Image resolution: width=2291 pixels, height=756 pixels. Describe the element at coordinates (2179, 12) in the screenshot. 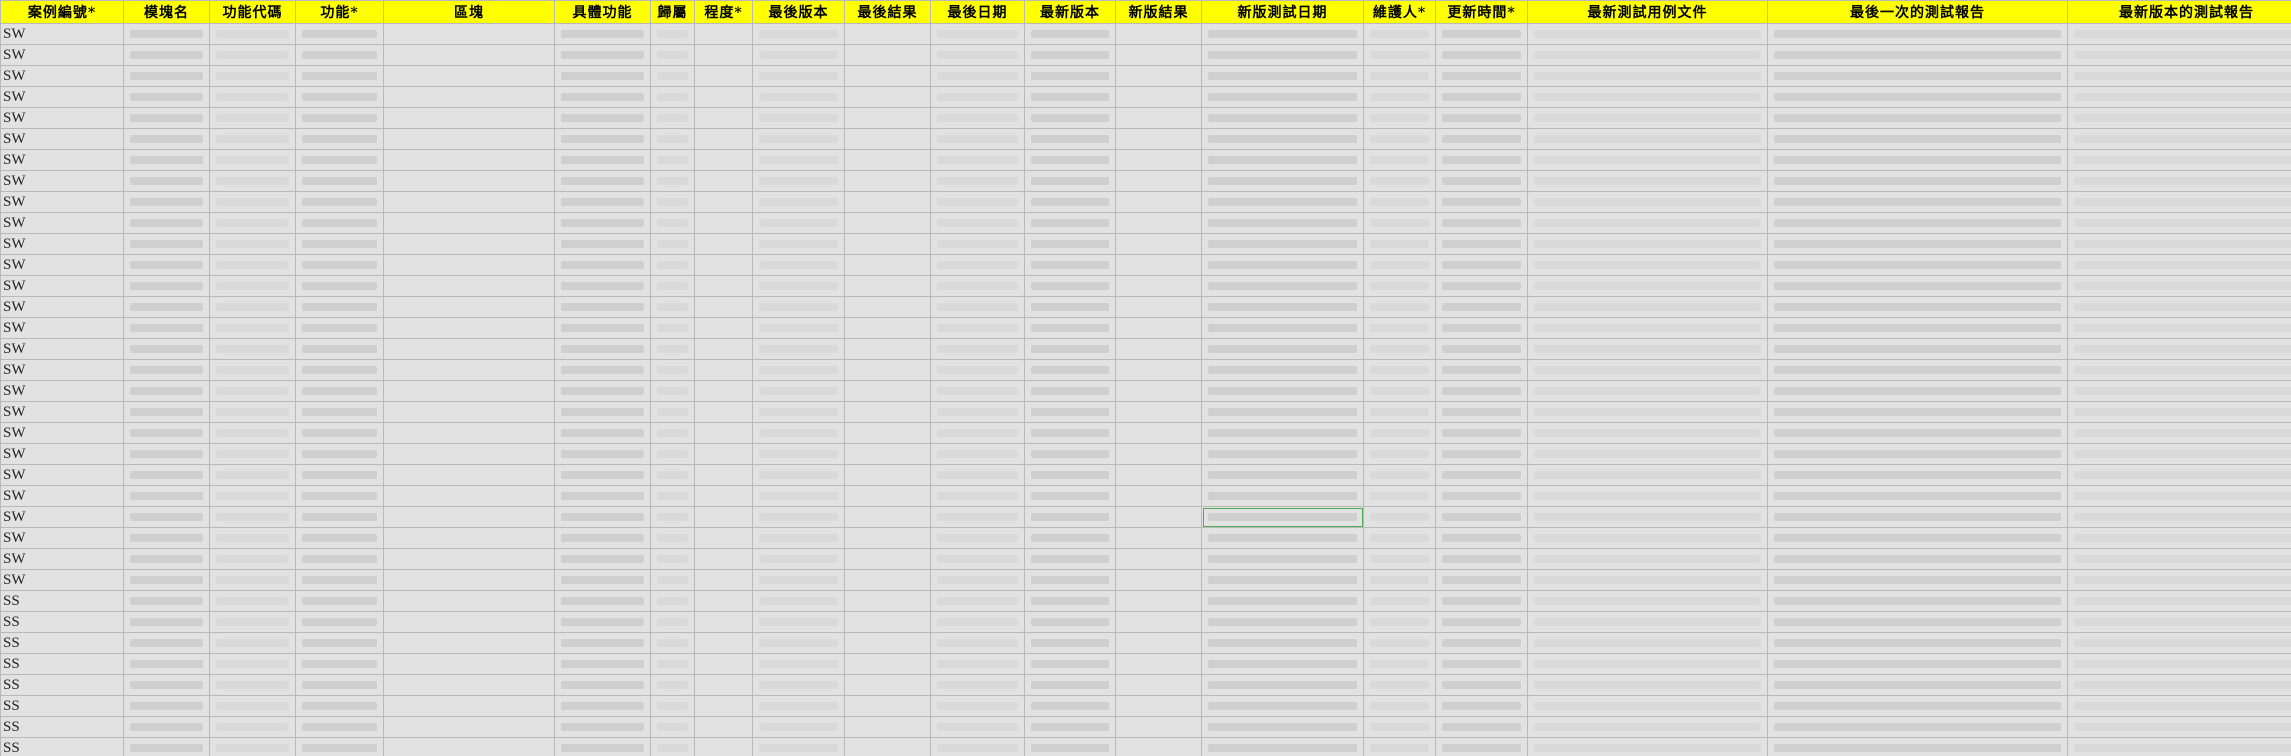

I see `col-header-latest-report: 最新版本的測試報告` at that location.